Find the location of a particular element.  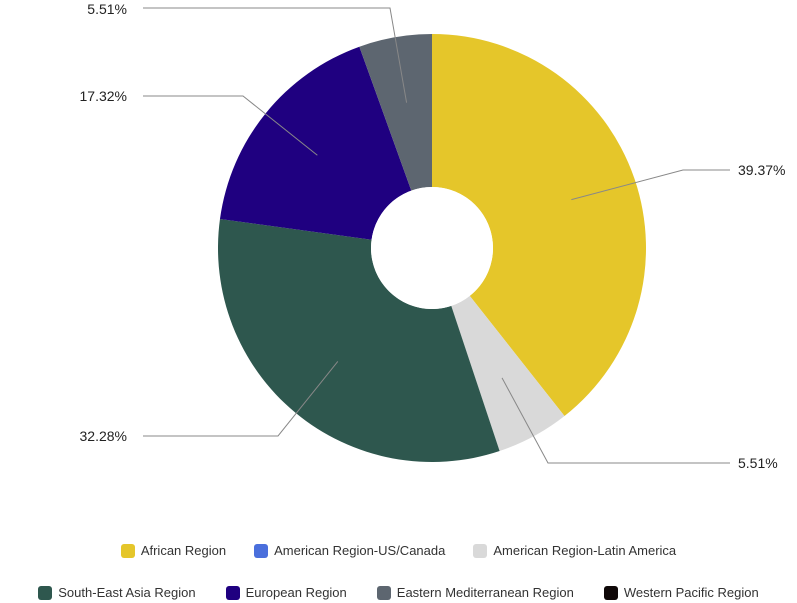

slice-european-region is located at coordinates (315, 143).